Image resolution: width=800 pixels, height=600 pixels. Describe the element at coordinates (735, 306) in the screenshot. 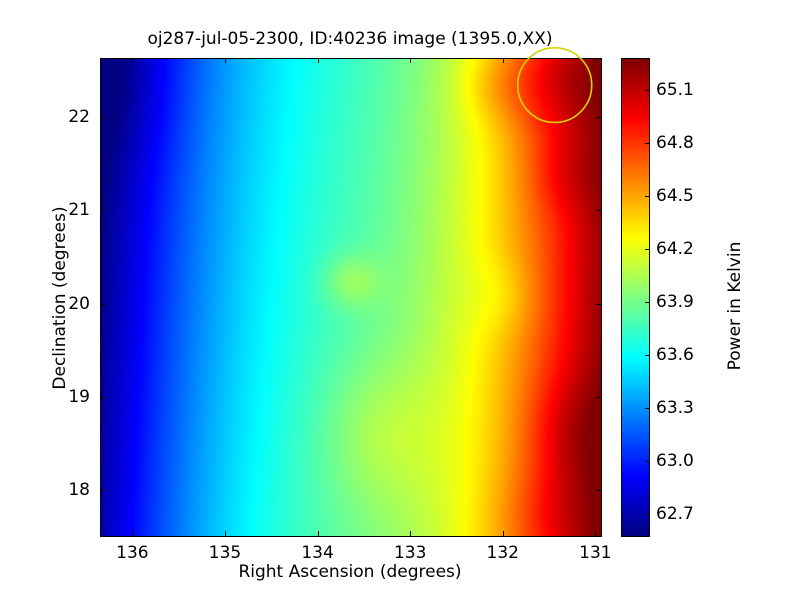

I see `colorbar-label: Power in Kelvin` at that location.